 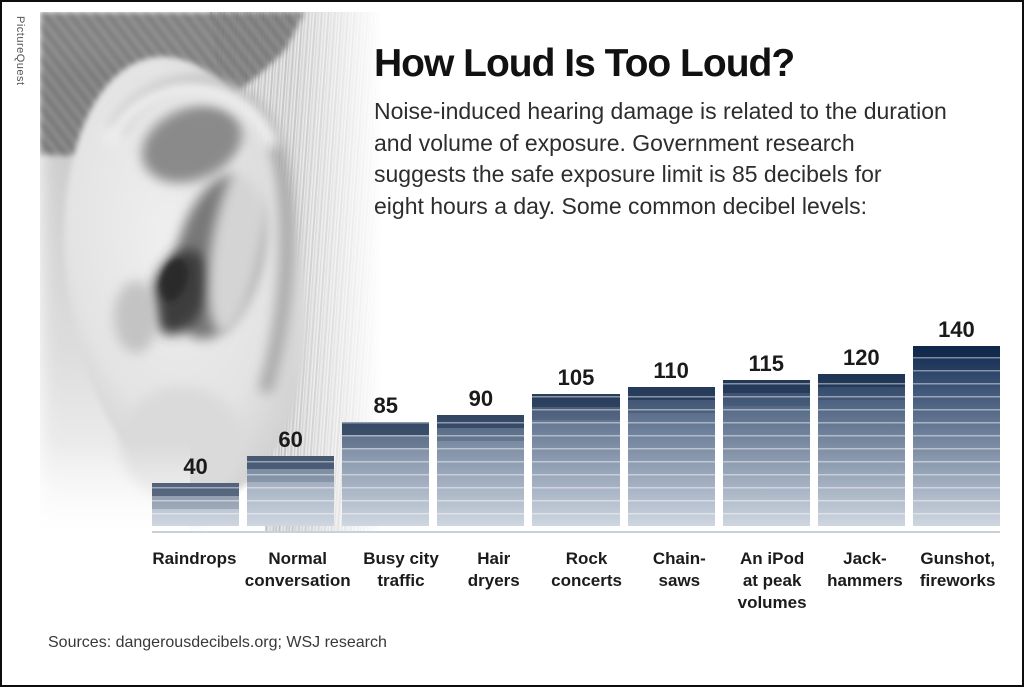 I want to click on category-label-an-ipod-at-peak-volumes: An iPod at peak volumes, so click(x=772, y=580).